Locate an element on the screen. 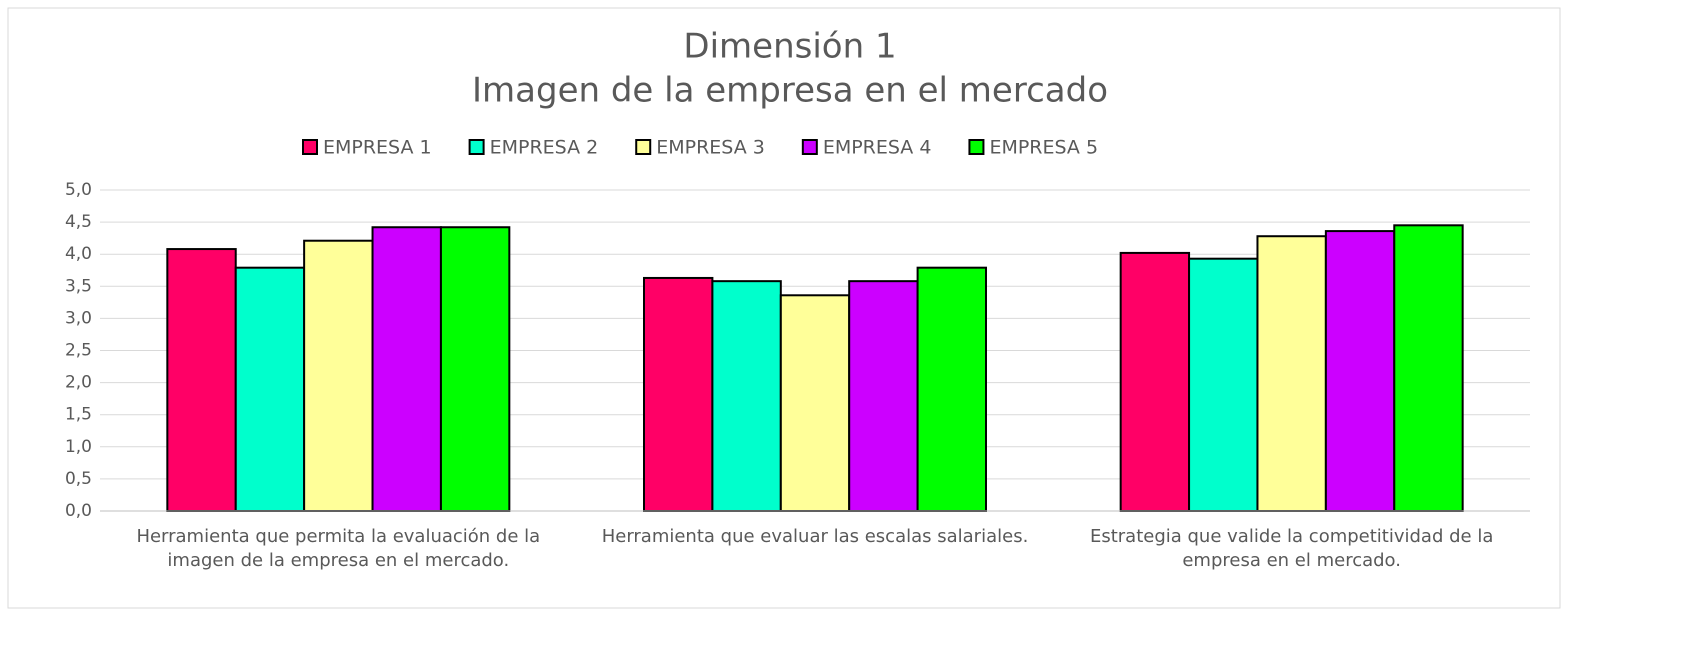 The width and height of the screenshot is (1707, 667). y-tick-label: 4,5 is located at coordinates (78, 222).